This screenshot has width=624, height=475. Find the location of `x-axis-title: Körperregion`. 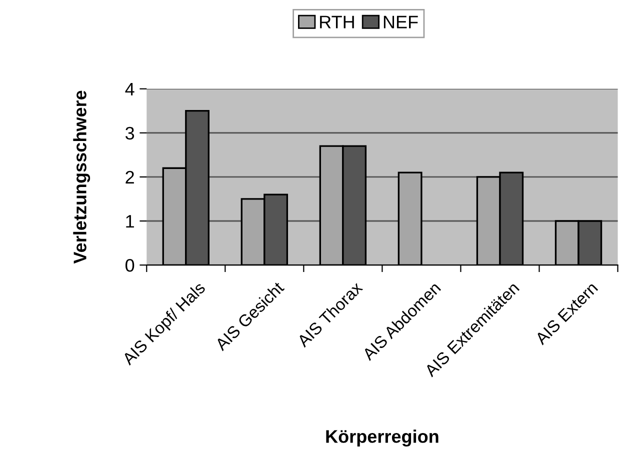

x-axis-title: Körperregion is located at coordinates (382, 438).